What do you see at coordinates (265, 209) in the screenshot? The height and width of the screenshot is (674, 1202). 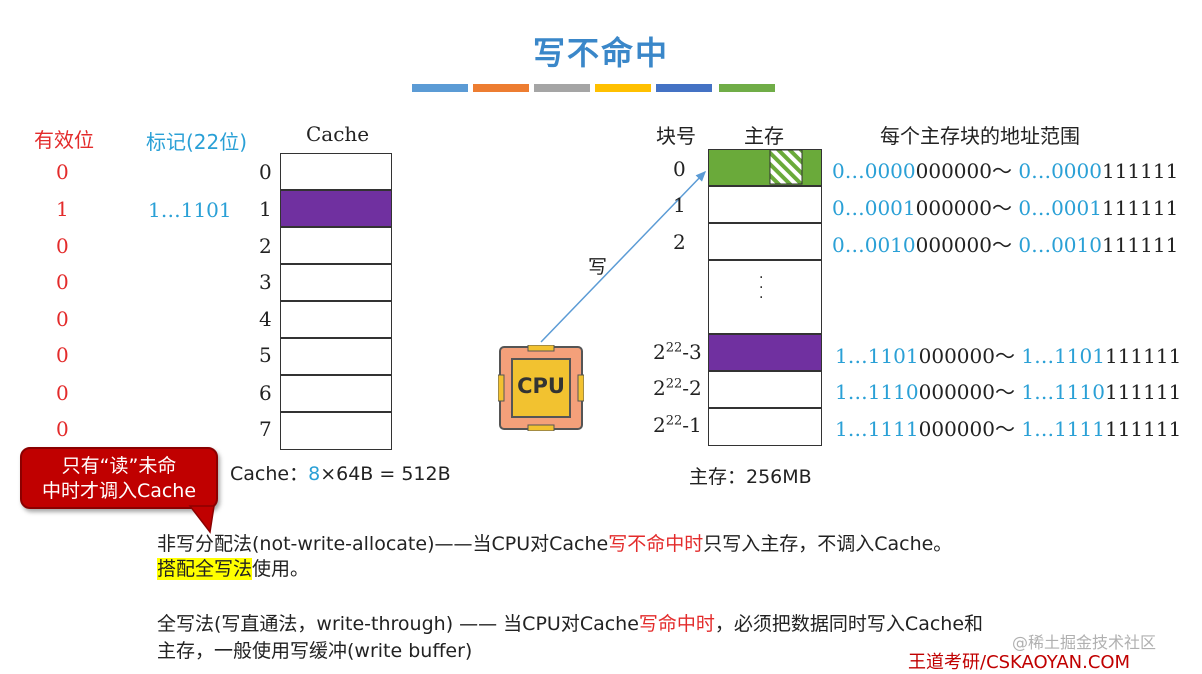 I see `cache-line-number: 1` at bounding box center [265, 209].